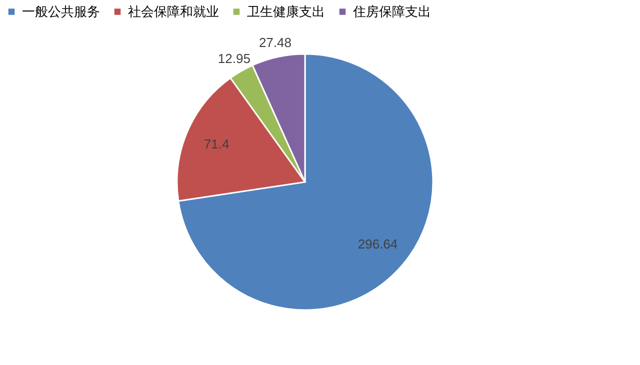 Image resolution: width=640 pixels, height=365 pixels. What do you see at coordinates (173, 12) in the screenshot?
I see `legend-label: 社会保障和就业` at bounding box center [173, 12].